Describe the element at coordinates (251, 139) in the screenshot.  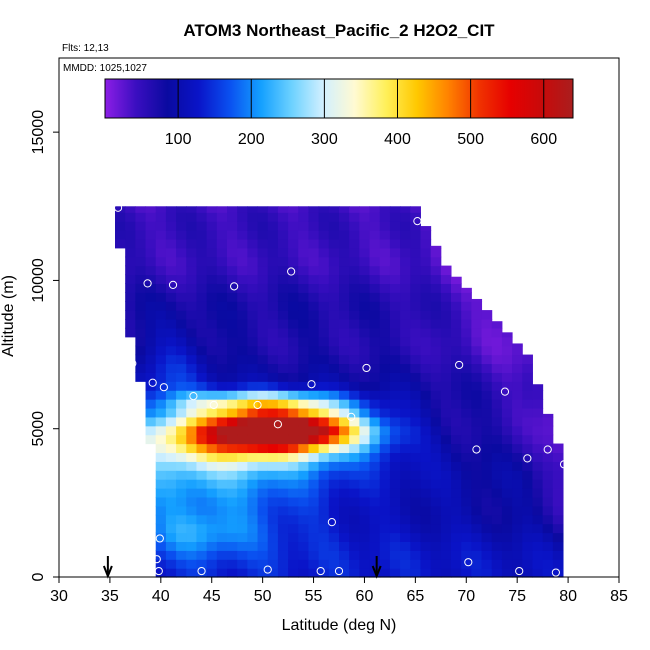
I see `colorbar-tick-label: 200` at that location.